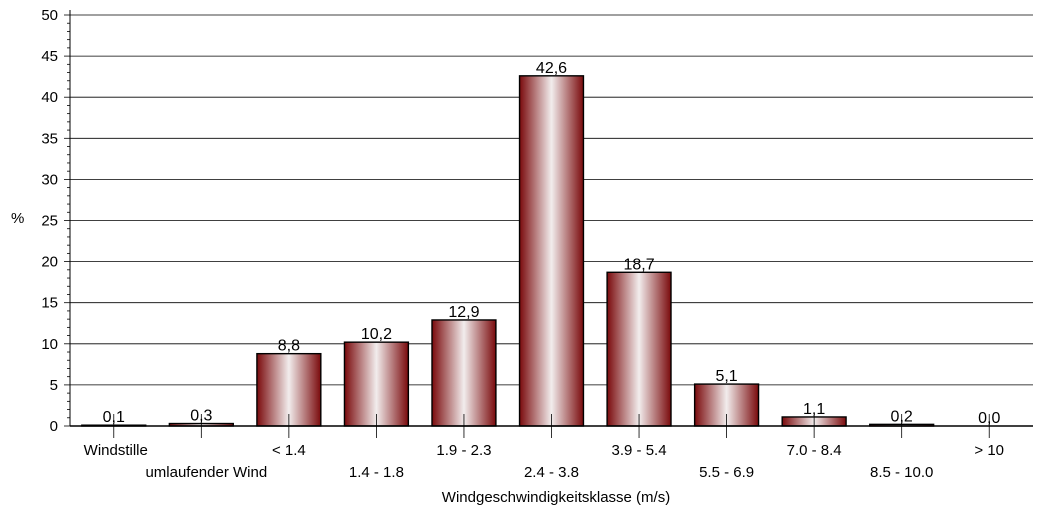 Image resolution: width=1037 pixels, height=508 pixels. Describe the element at coordinates (989, 450) in the screenshot. I see `x-tick-label: > 10` at that location.